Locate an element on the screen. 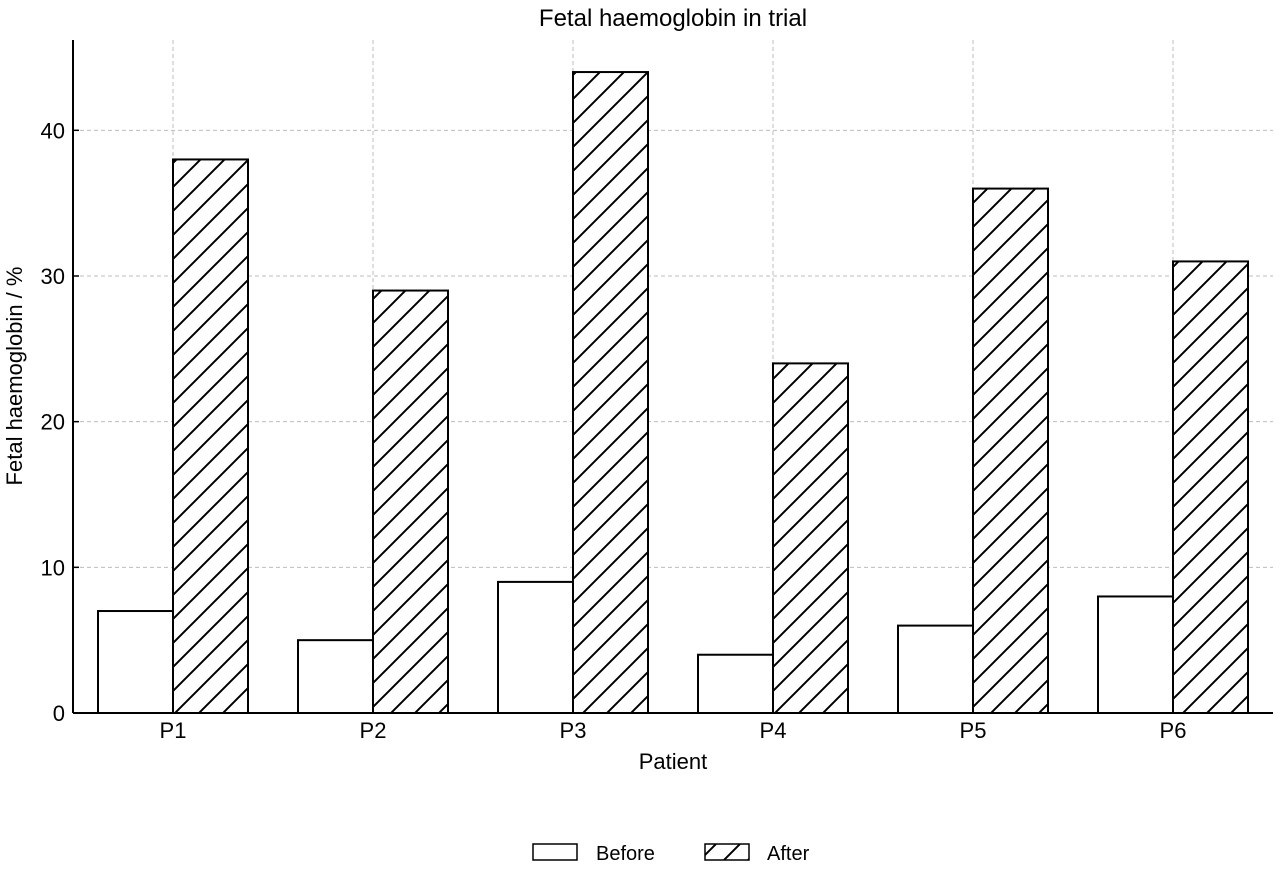 The width and height of the screenshot is (1280, 880). x-tick-label: P2 is located at coordinates (373, 730).